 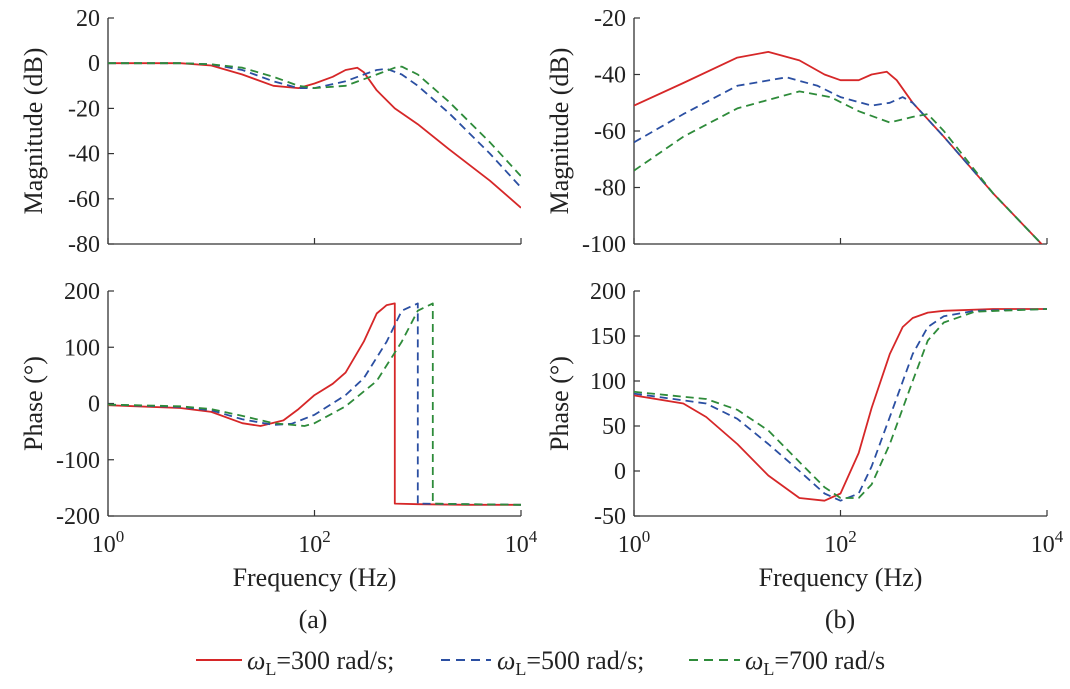 What do you see at coordinates (78, 461) in the screenshot?
I see `y-tick-label-a-phase-3: -100` at bounding box center [78, 461].